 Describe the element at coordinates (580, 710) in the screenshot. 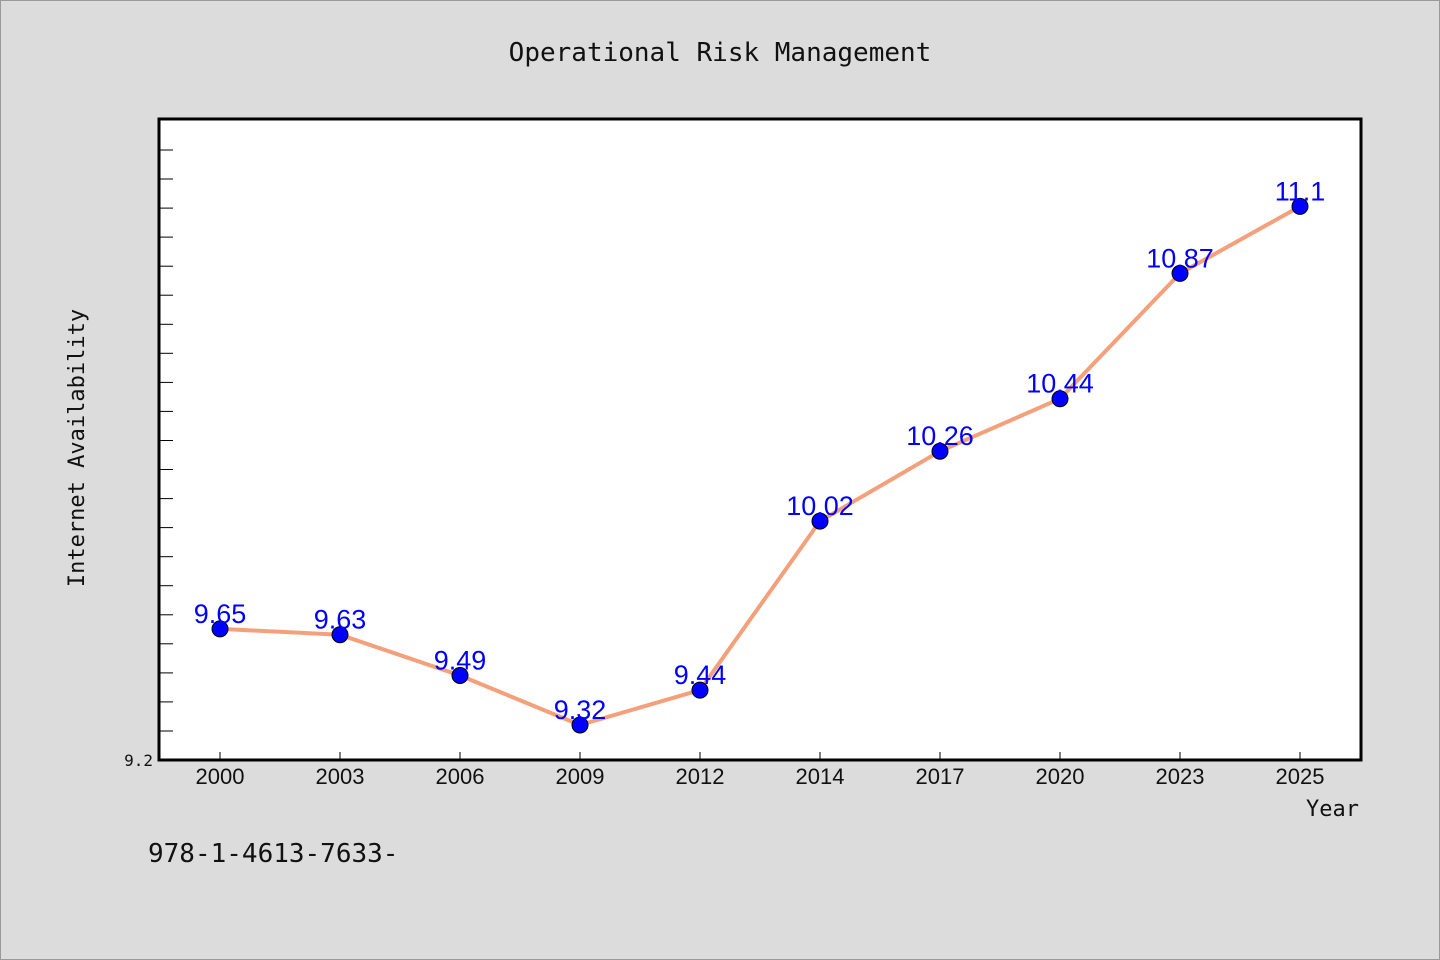

I see `data-label: 9.32` at that location.